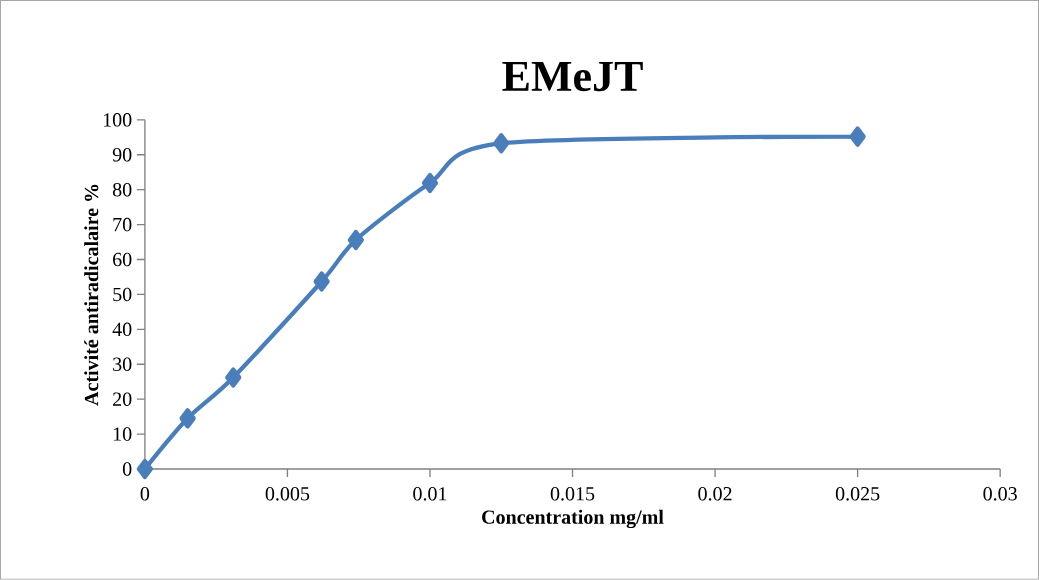  I want to click on x-tick-label: 0.02, so click(715, 494).